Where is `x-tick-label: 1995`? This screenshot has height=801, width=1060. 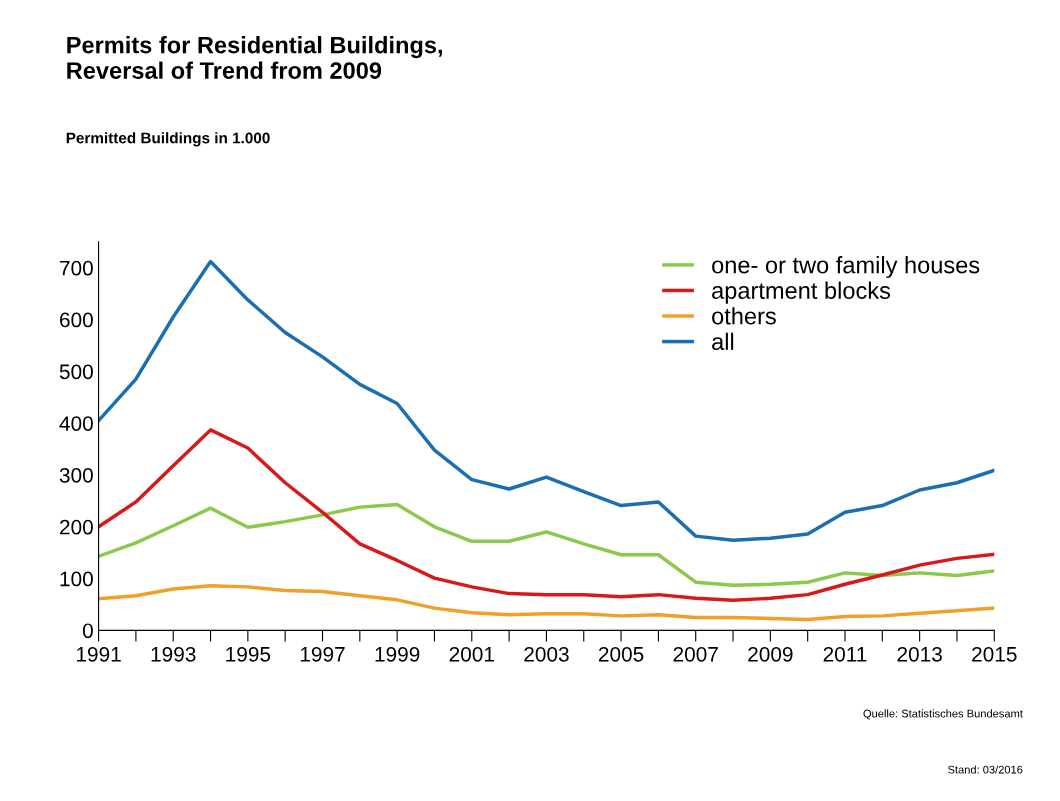 x-tick-label: 1995 is located at coordinates (248, 654).